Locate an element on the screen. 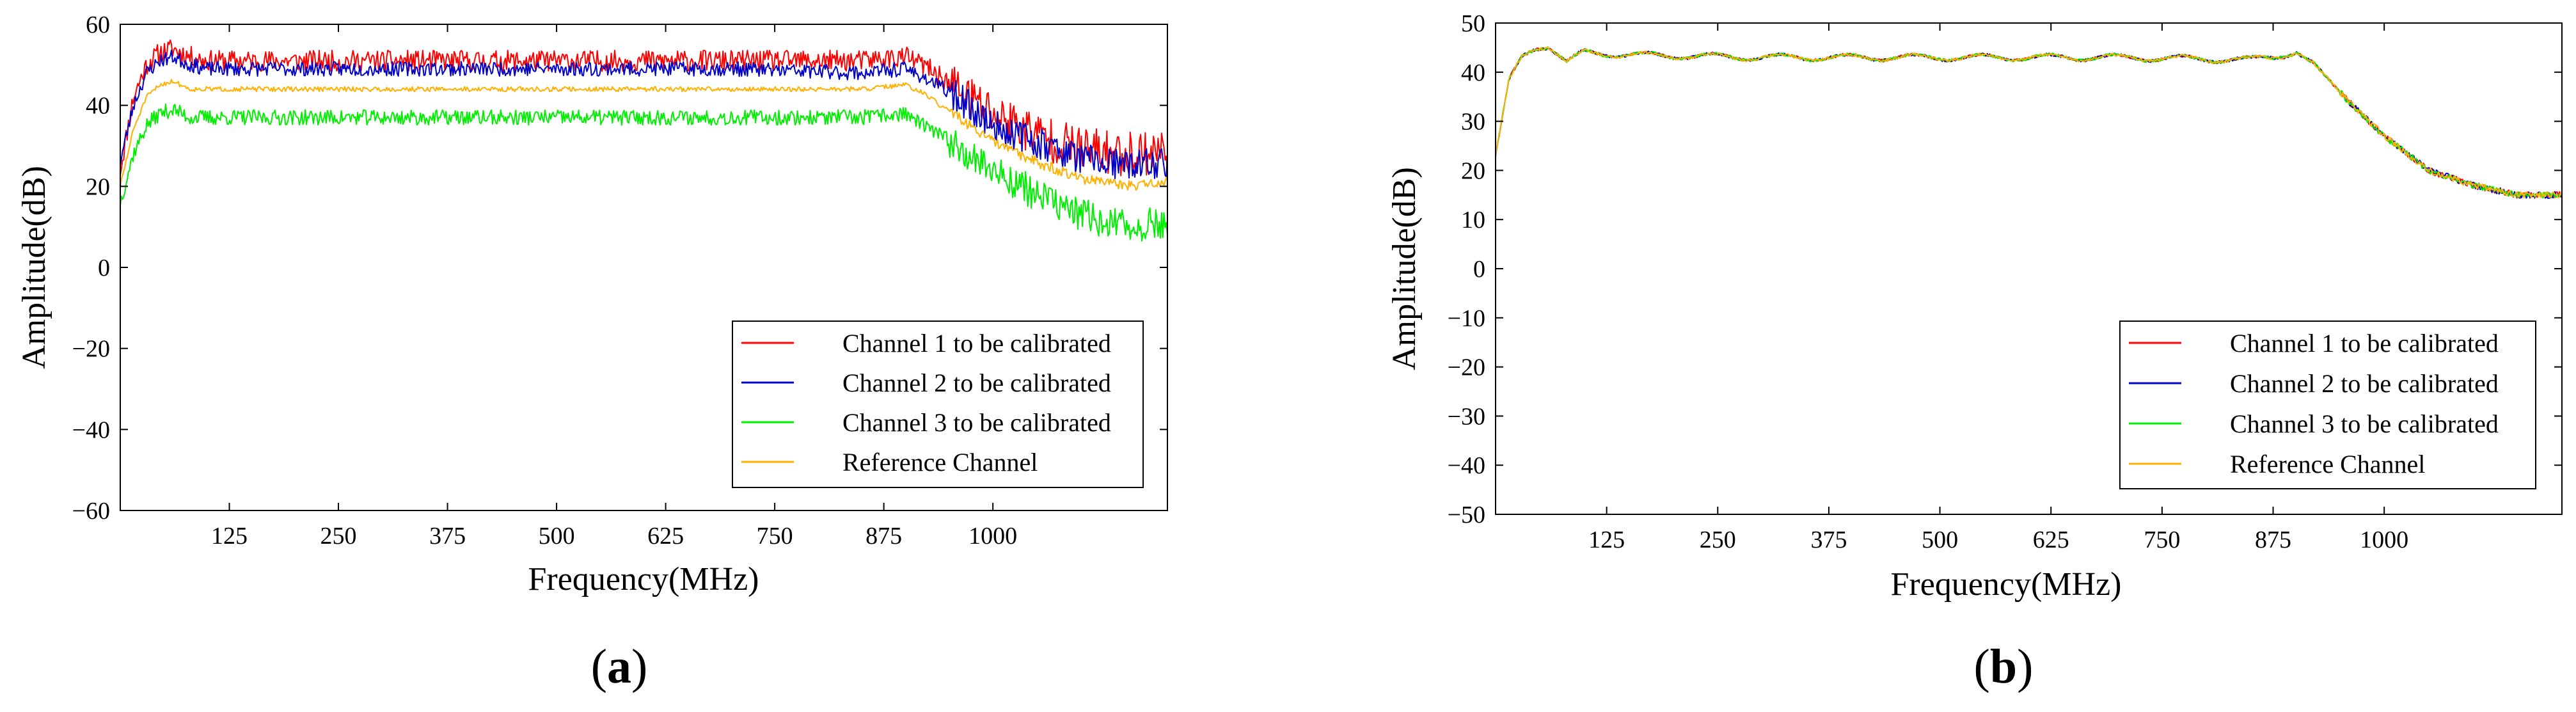  chart-a-ytick-label: 40 is located at coordinates (98, 106).